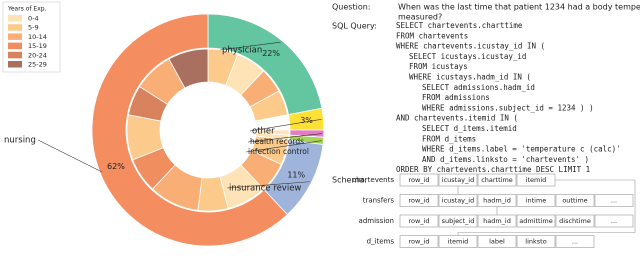 This screenshot has width=640, height=257. Describe the element at coordinates (508, 107) in the screenshot. I see `sql-line: WHERE admissions.subject_id = 1234 ) )` at that location.